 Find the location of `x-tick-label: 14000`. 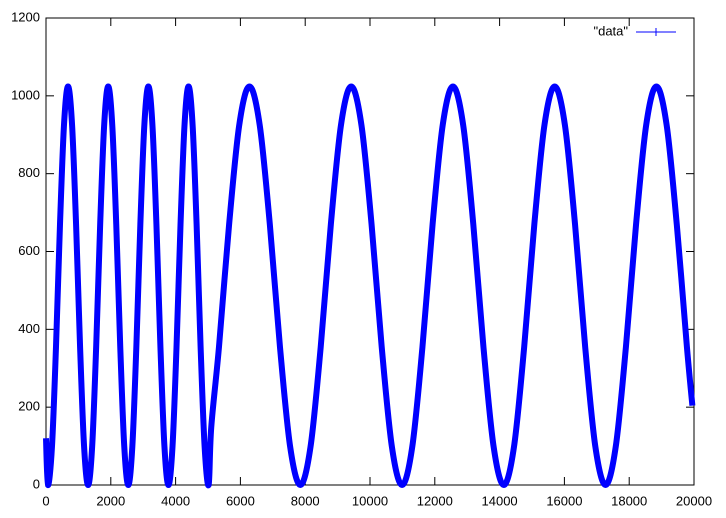

x-tick-label: 14000 is located at coordinates (500, 500).